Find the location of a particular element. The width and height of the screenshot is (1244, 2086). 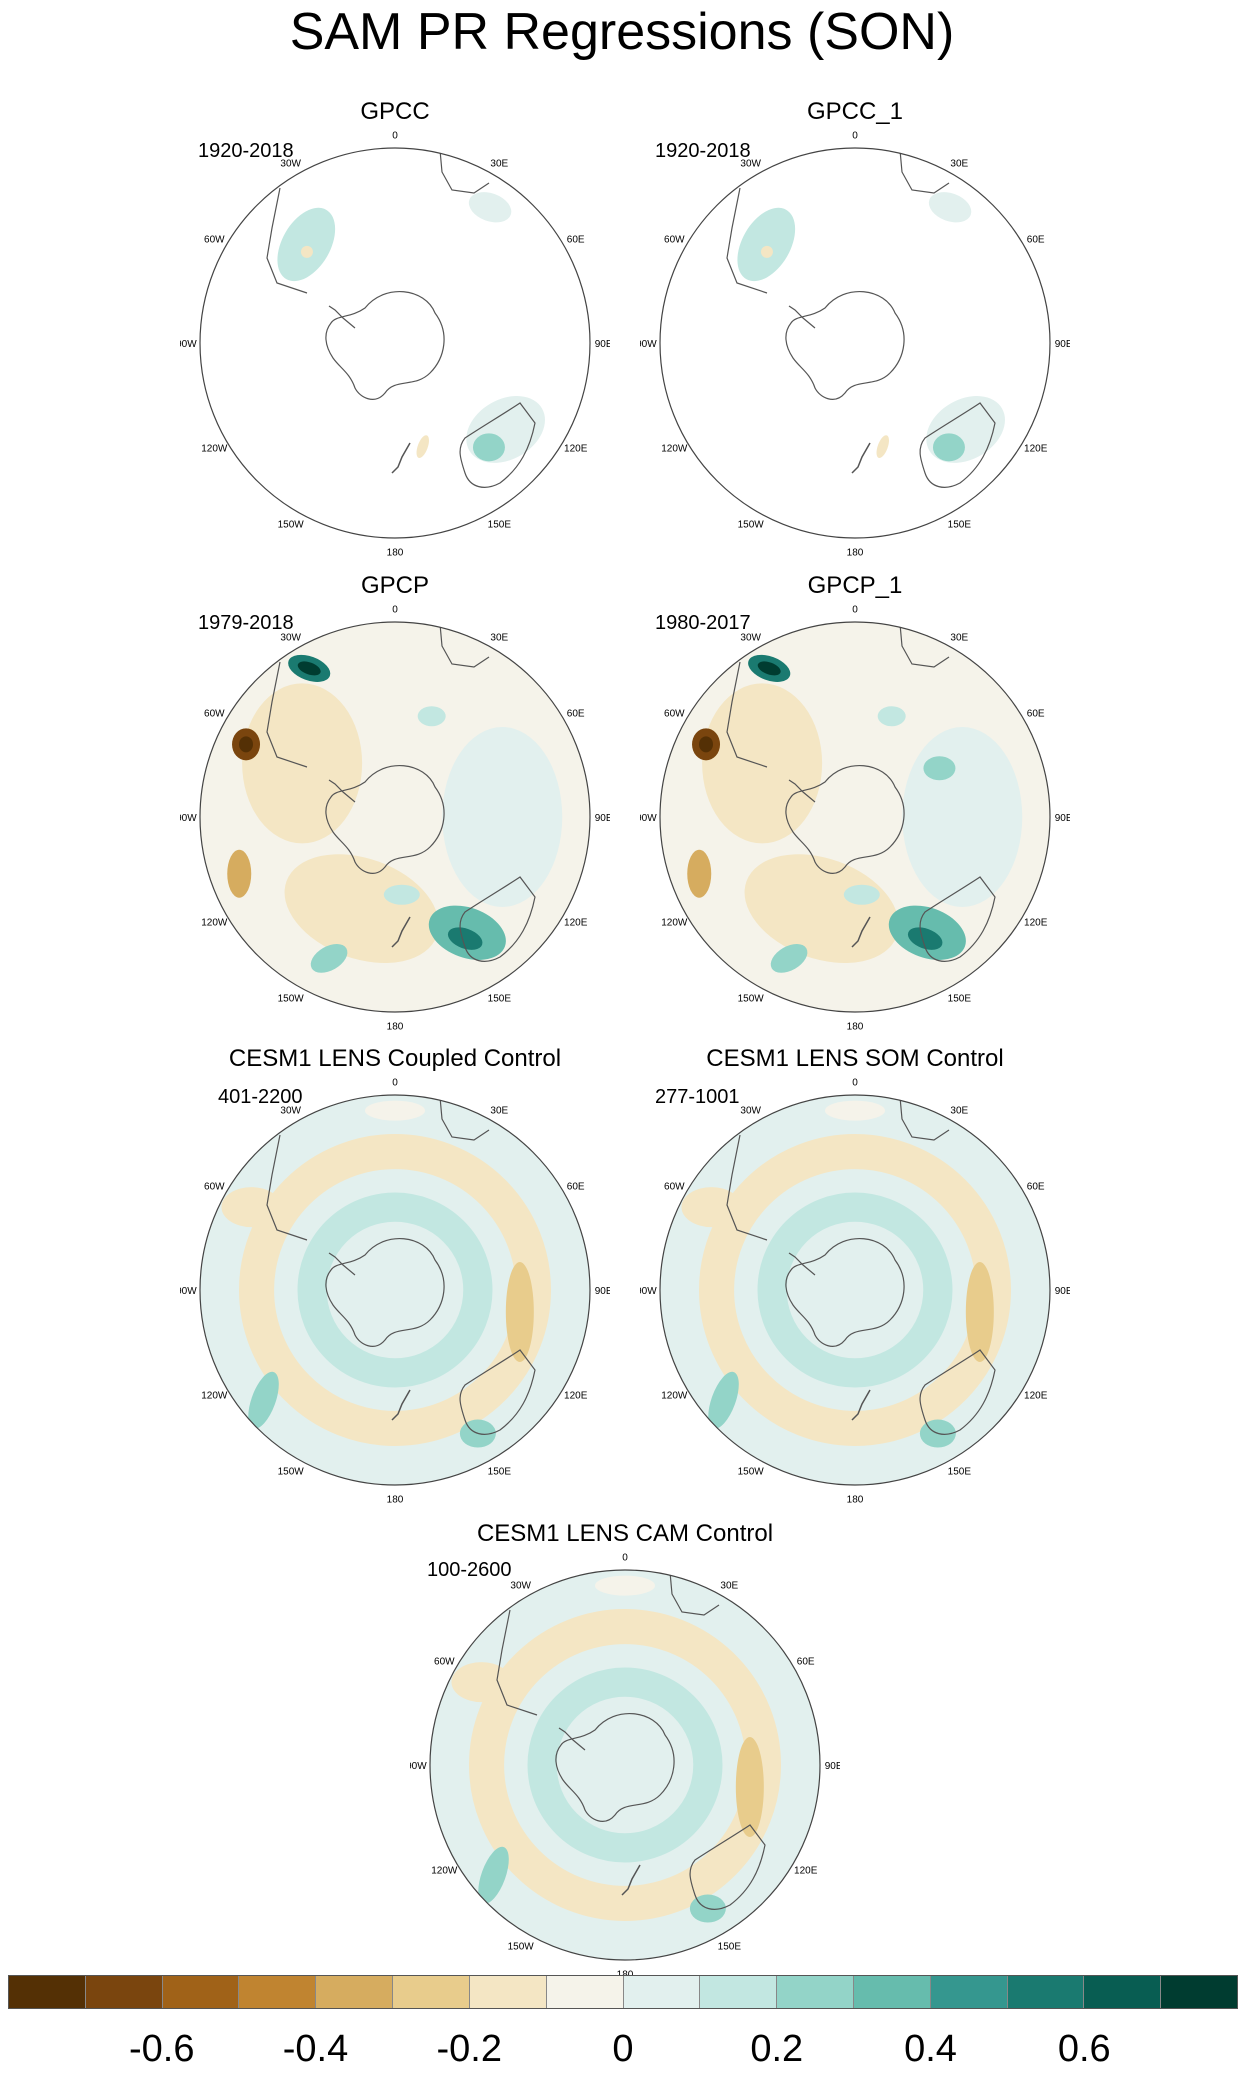

polar-map: 0 30E 60E 90E 120E 150E 180 150W 120W 90W 60W 30W is located at coordinates (395, 1291).